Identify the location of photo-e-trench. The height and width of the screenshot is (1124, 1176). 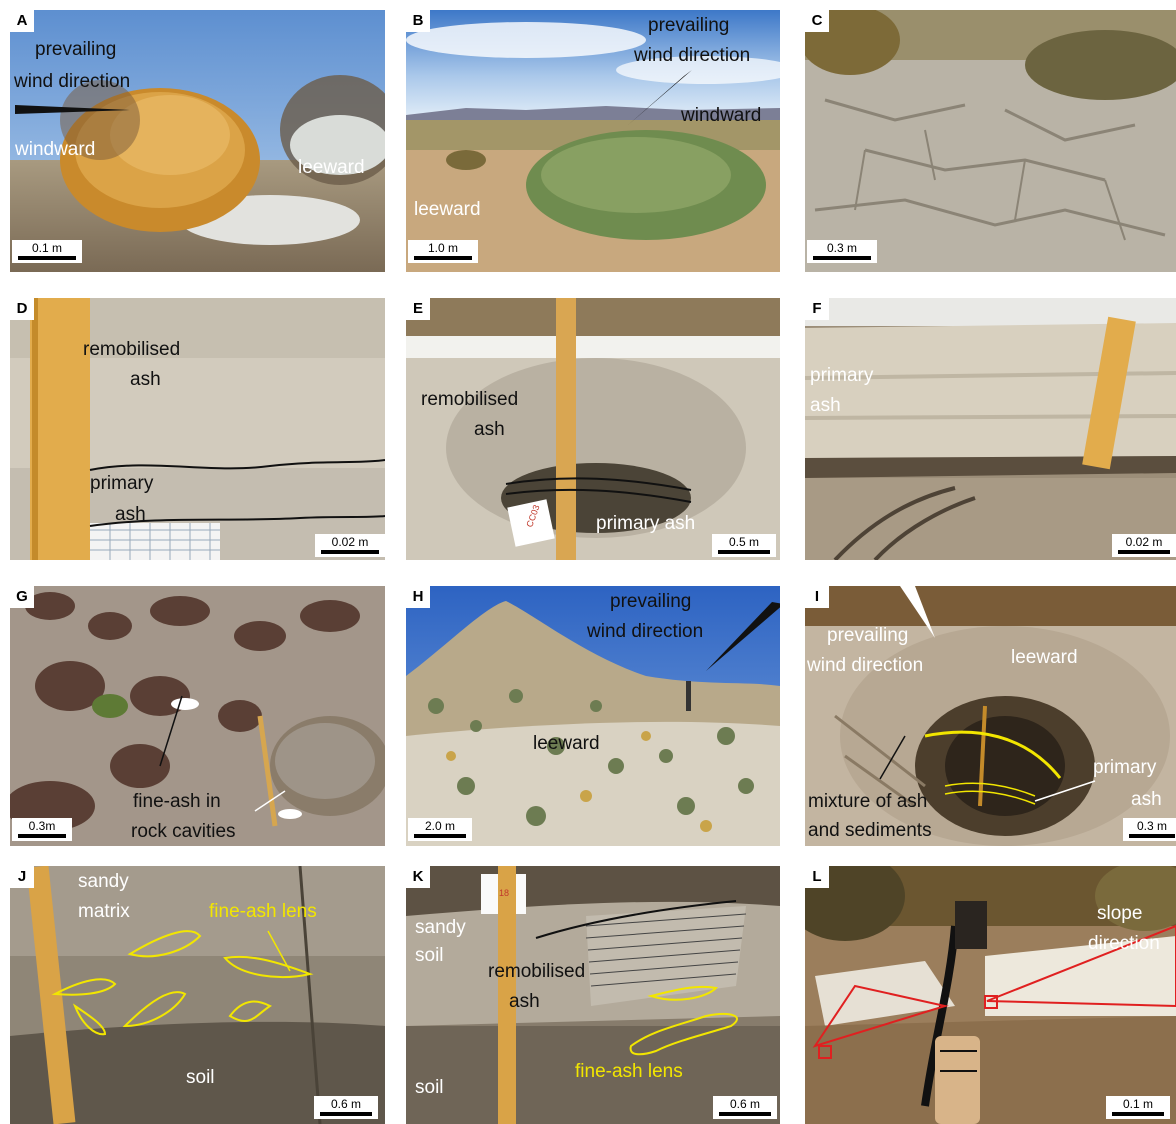
(593, 429).